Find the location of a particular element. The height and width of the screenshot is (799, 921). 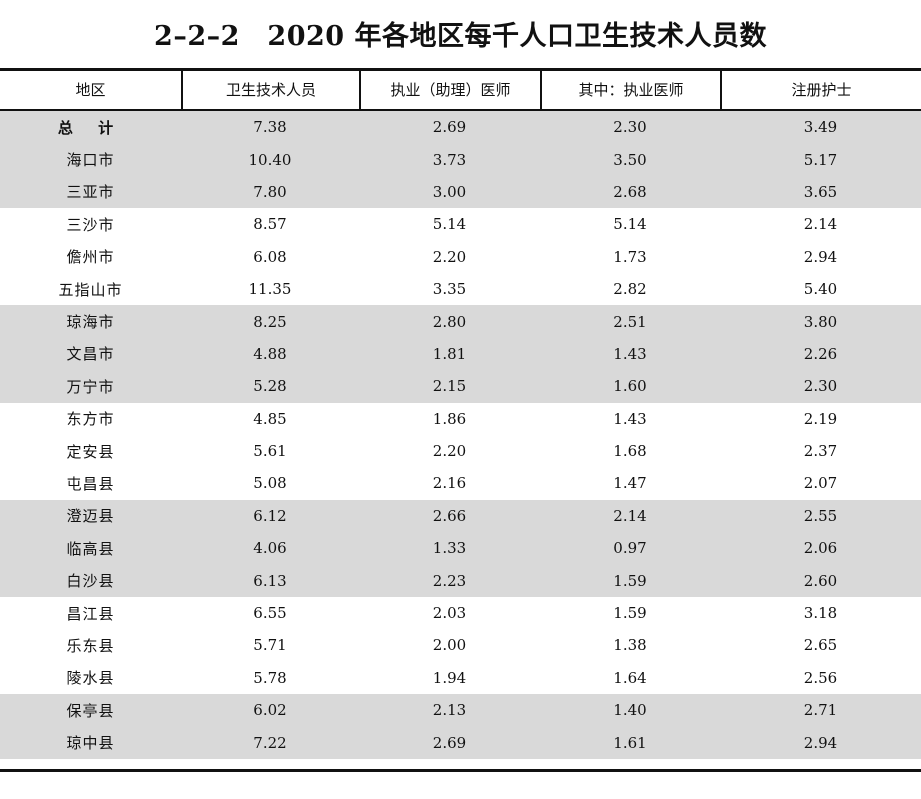

table-row: 琼海市 8.25 2.80 2.51 3.80 is located at coordinates (460, 321).